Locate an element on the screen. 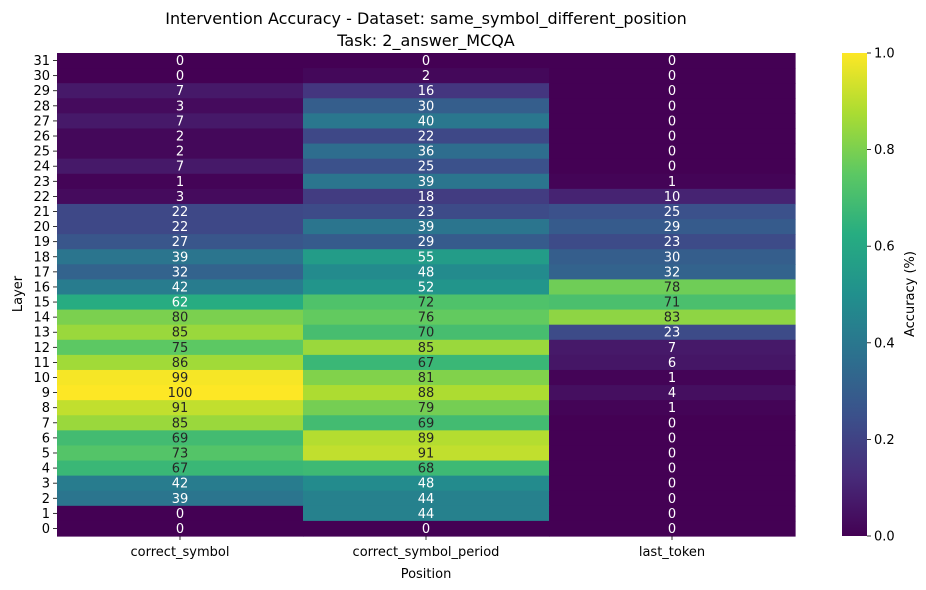 Image resolution: width=926 pixels, height=590 pixels. y-tick-label: 10 is located at coordinates (41, 378).